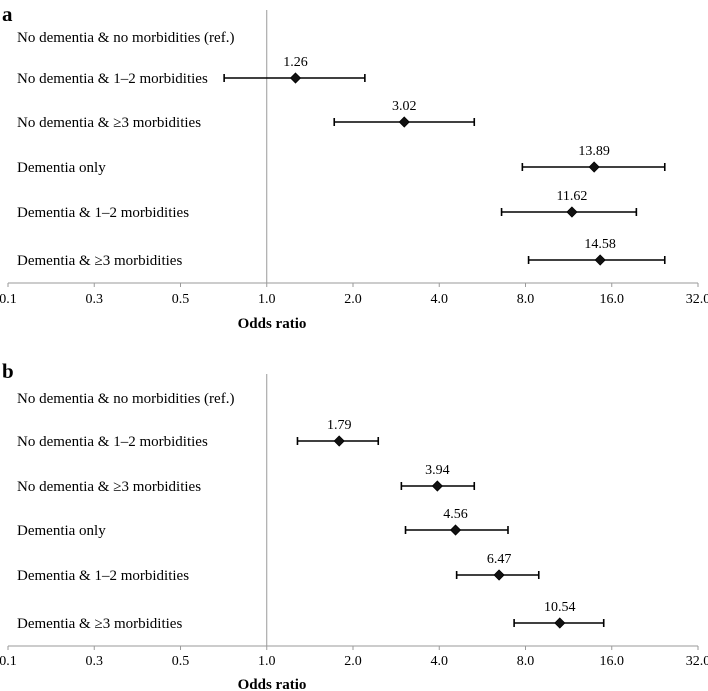 This screenshot has width=708, height=691. I want to click on data-label: 11.62, so click(571, 196).